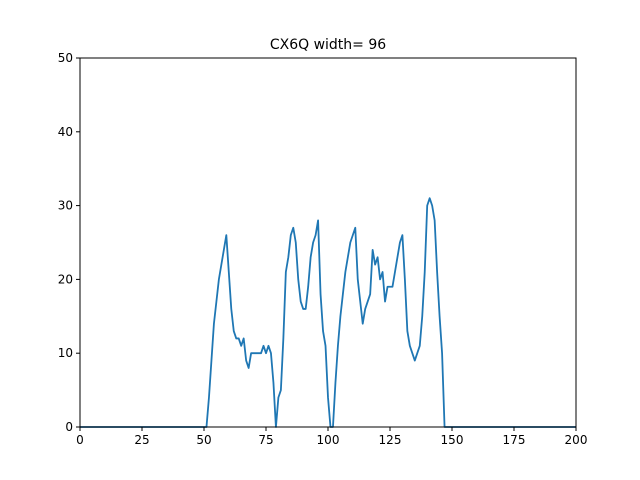 Image resolution: width=640 pixels, height=480 pixels. What do you see at coordinates (65, 206) in the screenshot?
I see `y-tick-label: 30` at bounding box center [65, 206].